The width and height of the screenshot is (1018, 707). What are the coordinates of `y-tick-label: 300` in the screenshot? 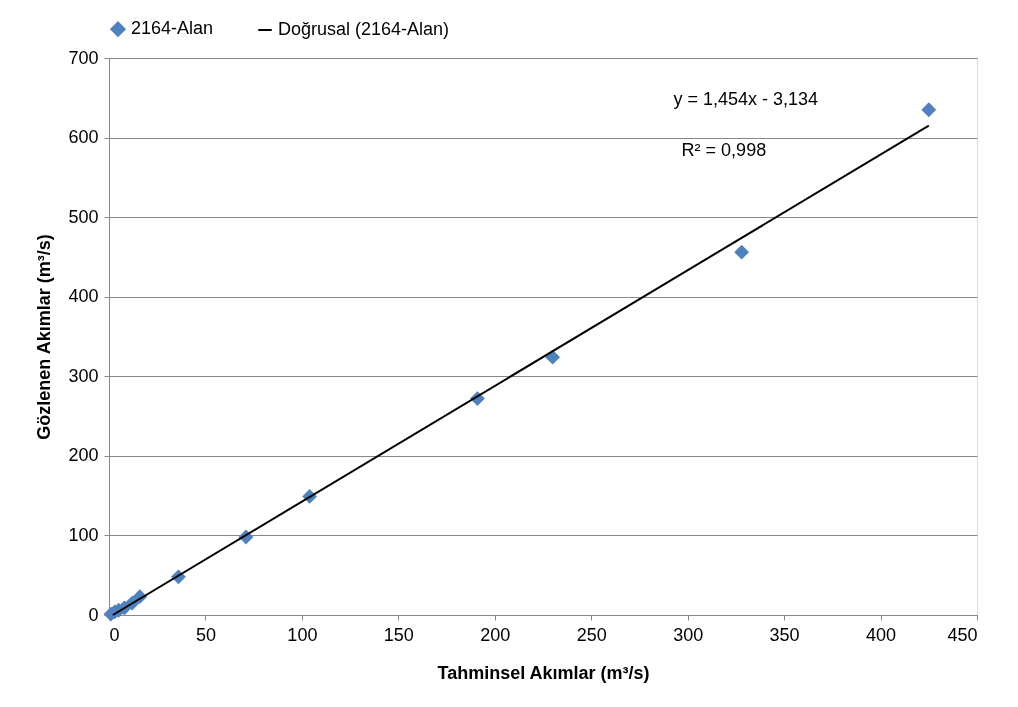 It's located at (83, 375).